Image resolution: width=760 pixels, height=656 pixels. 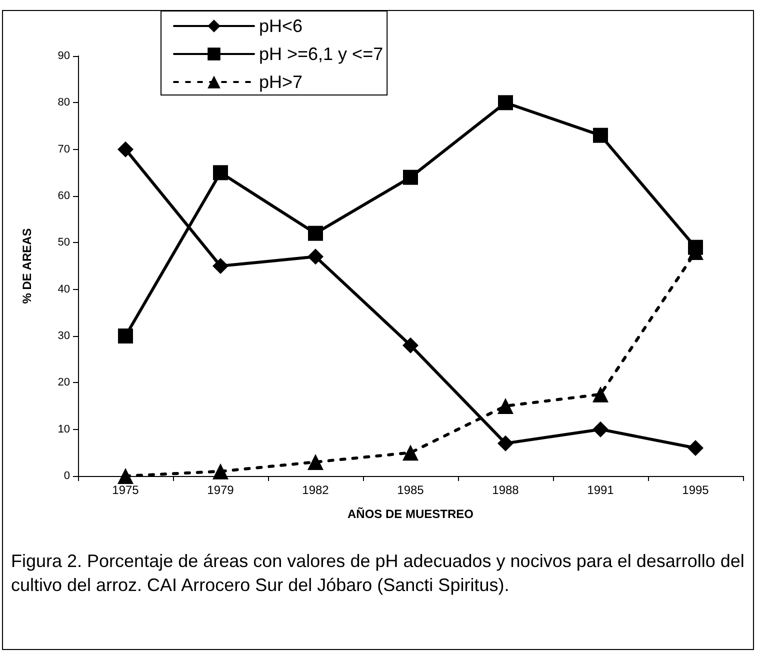 I want to click on x-tick-label: 1995, so click(x=696, y=490).